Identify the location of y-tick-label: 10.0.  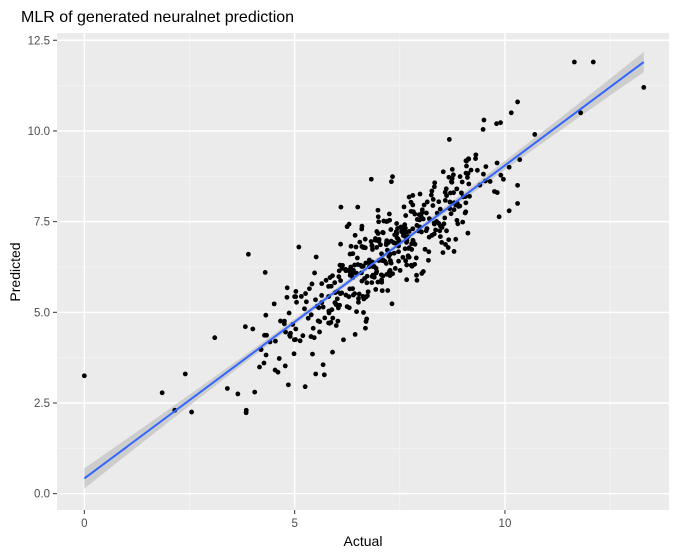
(39, 132).